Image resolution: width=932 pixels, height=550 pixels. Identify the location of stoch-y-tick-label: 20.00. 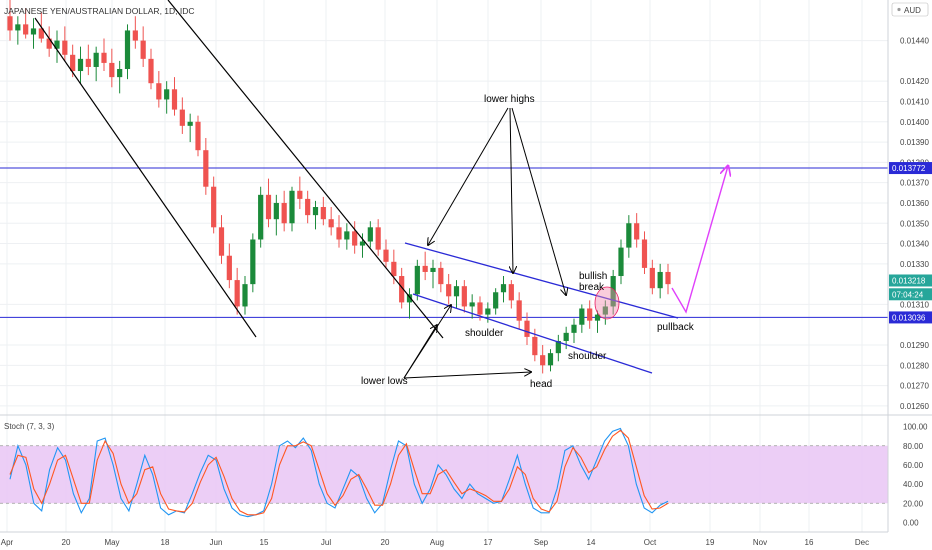
(913, 503).